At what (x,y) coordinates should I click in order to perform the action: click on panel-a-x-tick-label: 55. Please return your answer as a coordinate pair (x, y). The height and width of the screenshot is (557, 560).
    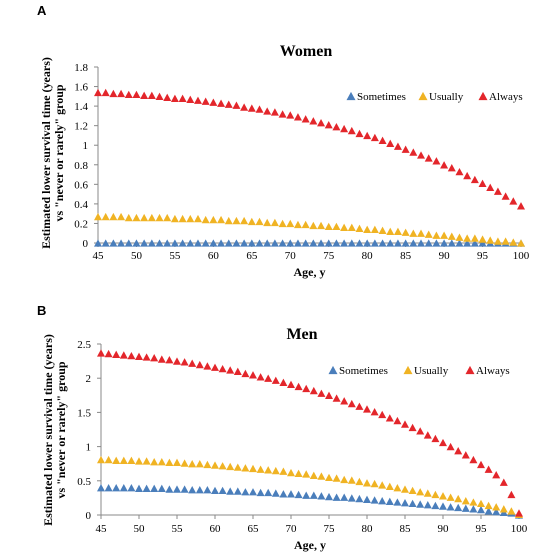
    Looking at the image, I should click on (175, 256).